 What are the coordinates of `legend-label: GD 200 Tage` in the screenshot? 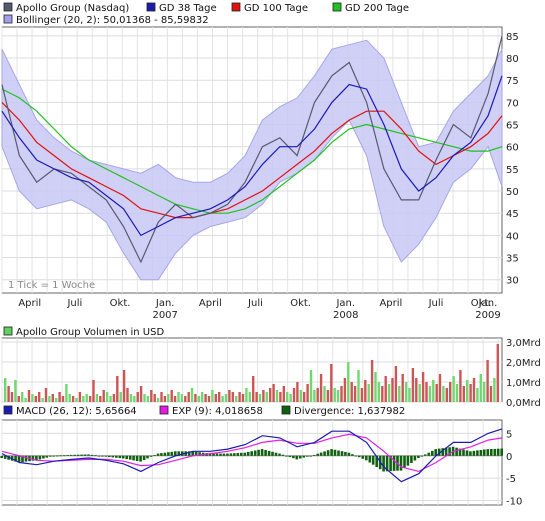 It's located at (377, 8).